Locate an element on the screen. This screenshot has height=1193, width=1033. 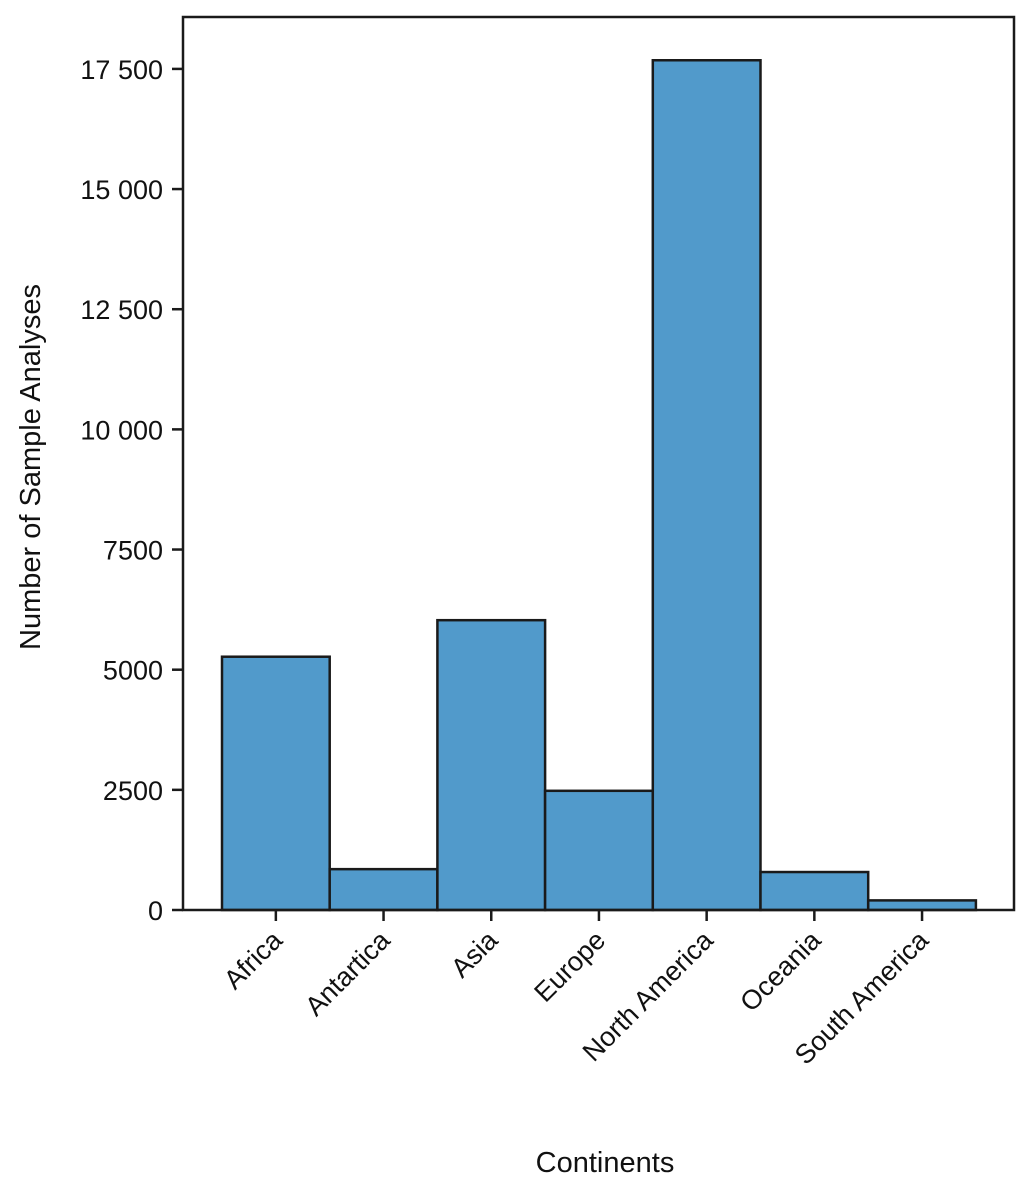
y-tick-label: 0 is located at coordinates (155, 911).